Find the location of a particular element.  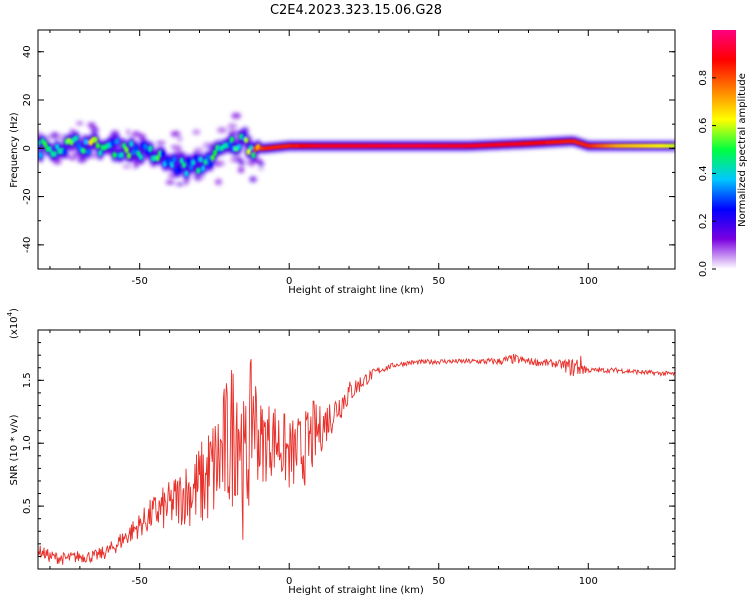

snr-scale-factor: (x104) is located at coordinates (13, 323).